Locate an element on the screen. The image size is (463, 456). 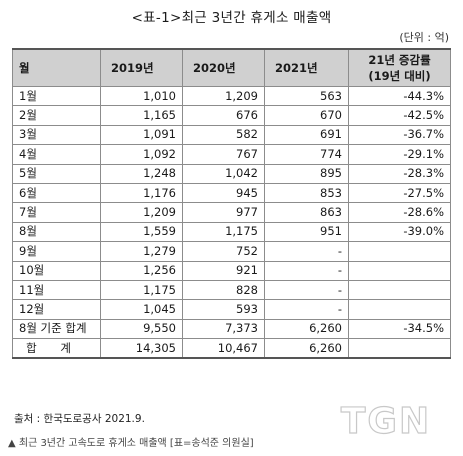
cell-2019: 1,165 is located at coordinates (141, 115).